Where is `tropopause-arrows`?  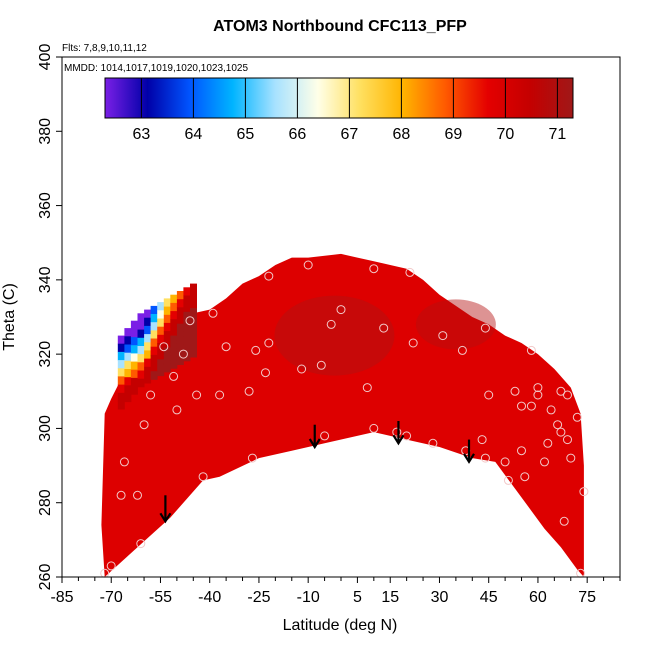
tropopause-arrows is located at coordinates (317, 472).